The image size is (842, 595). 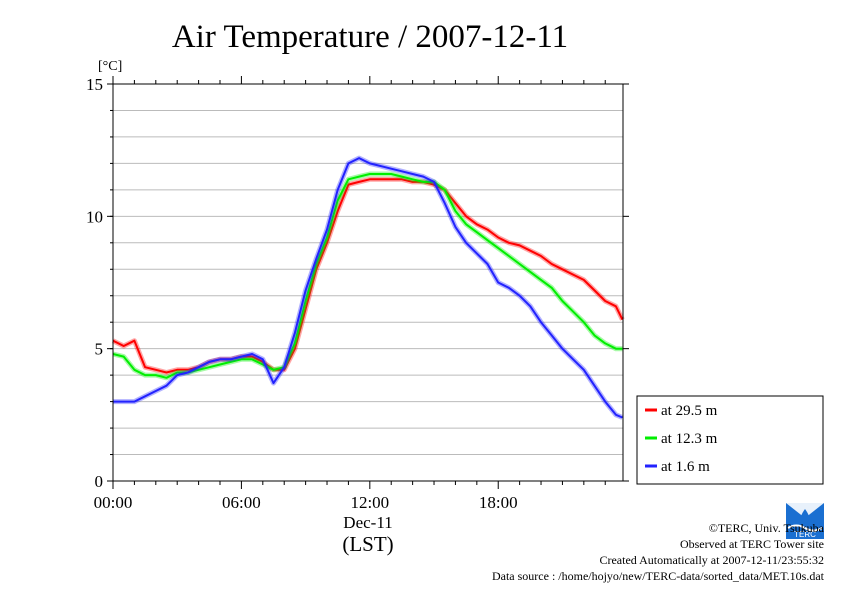 What do you see at coordinates (805, 534) in the screenshot?
I see `logo-text: TERC` at bounding box center [805, 534].